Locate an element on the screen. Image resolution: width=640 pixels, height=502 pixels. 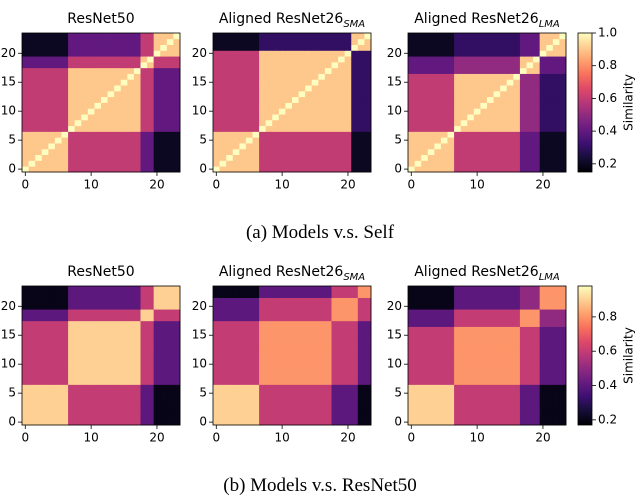
colorbar-tick-label: 1.0 is located at coordinates (607, 33).